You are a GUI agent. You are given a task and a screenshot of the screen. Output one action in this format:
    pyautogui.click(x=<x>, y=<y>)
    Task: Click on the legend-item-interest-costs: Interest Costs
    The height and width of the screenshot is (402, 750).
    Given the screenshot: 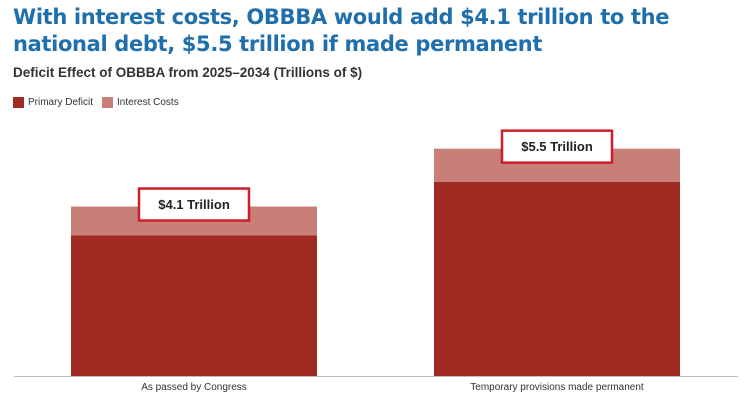 What is the action you would take?
    pyautogui.click(x=140, y=102)
    